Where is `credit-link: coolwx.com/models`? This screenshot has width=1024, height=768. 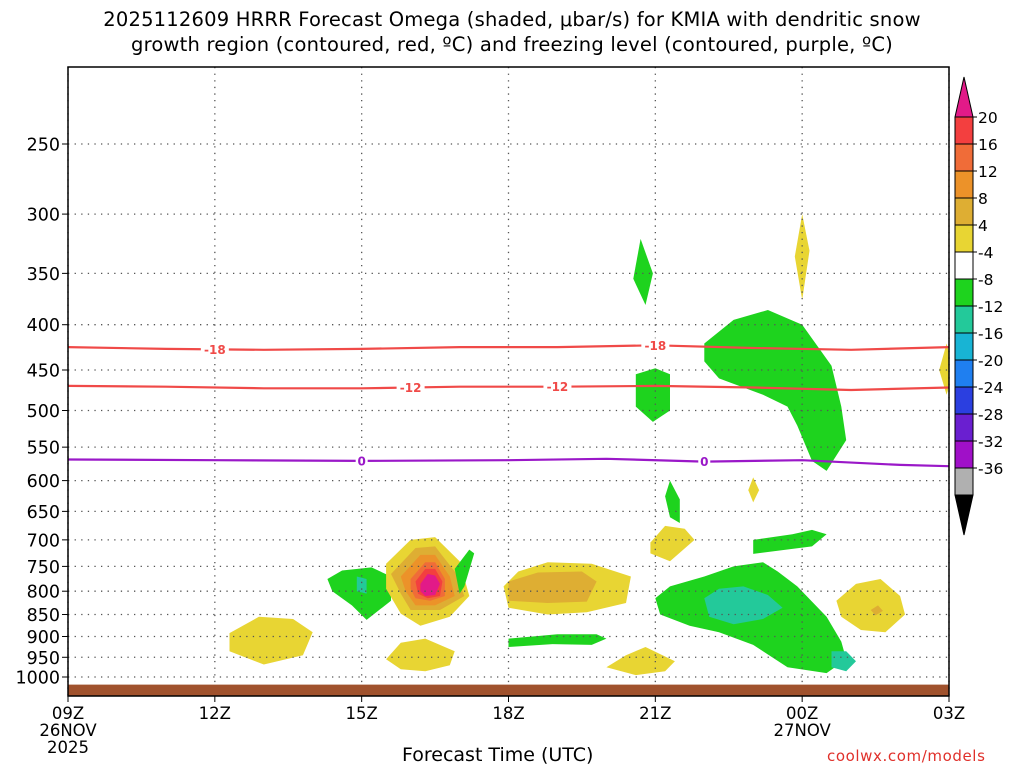
credit-link: coolwx.com/models is located at coordinates (906, 756).